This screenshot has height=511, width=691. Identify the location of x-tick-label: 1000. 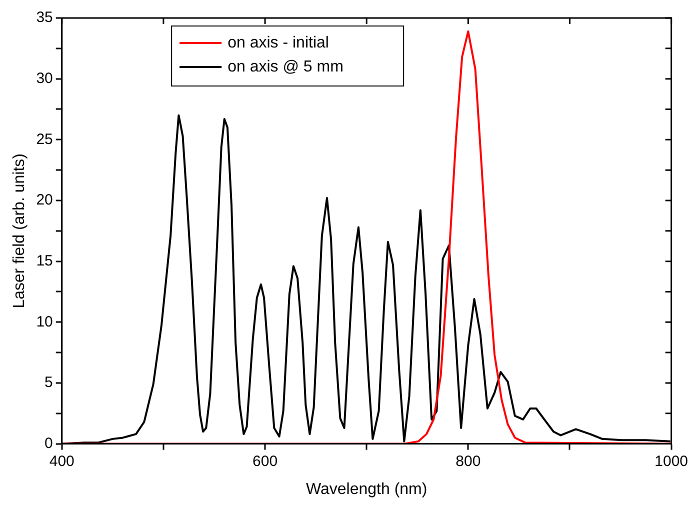
(671, 461).